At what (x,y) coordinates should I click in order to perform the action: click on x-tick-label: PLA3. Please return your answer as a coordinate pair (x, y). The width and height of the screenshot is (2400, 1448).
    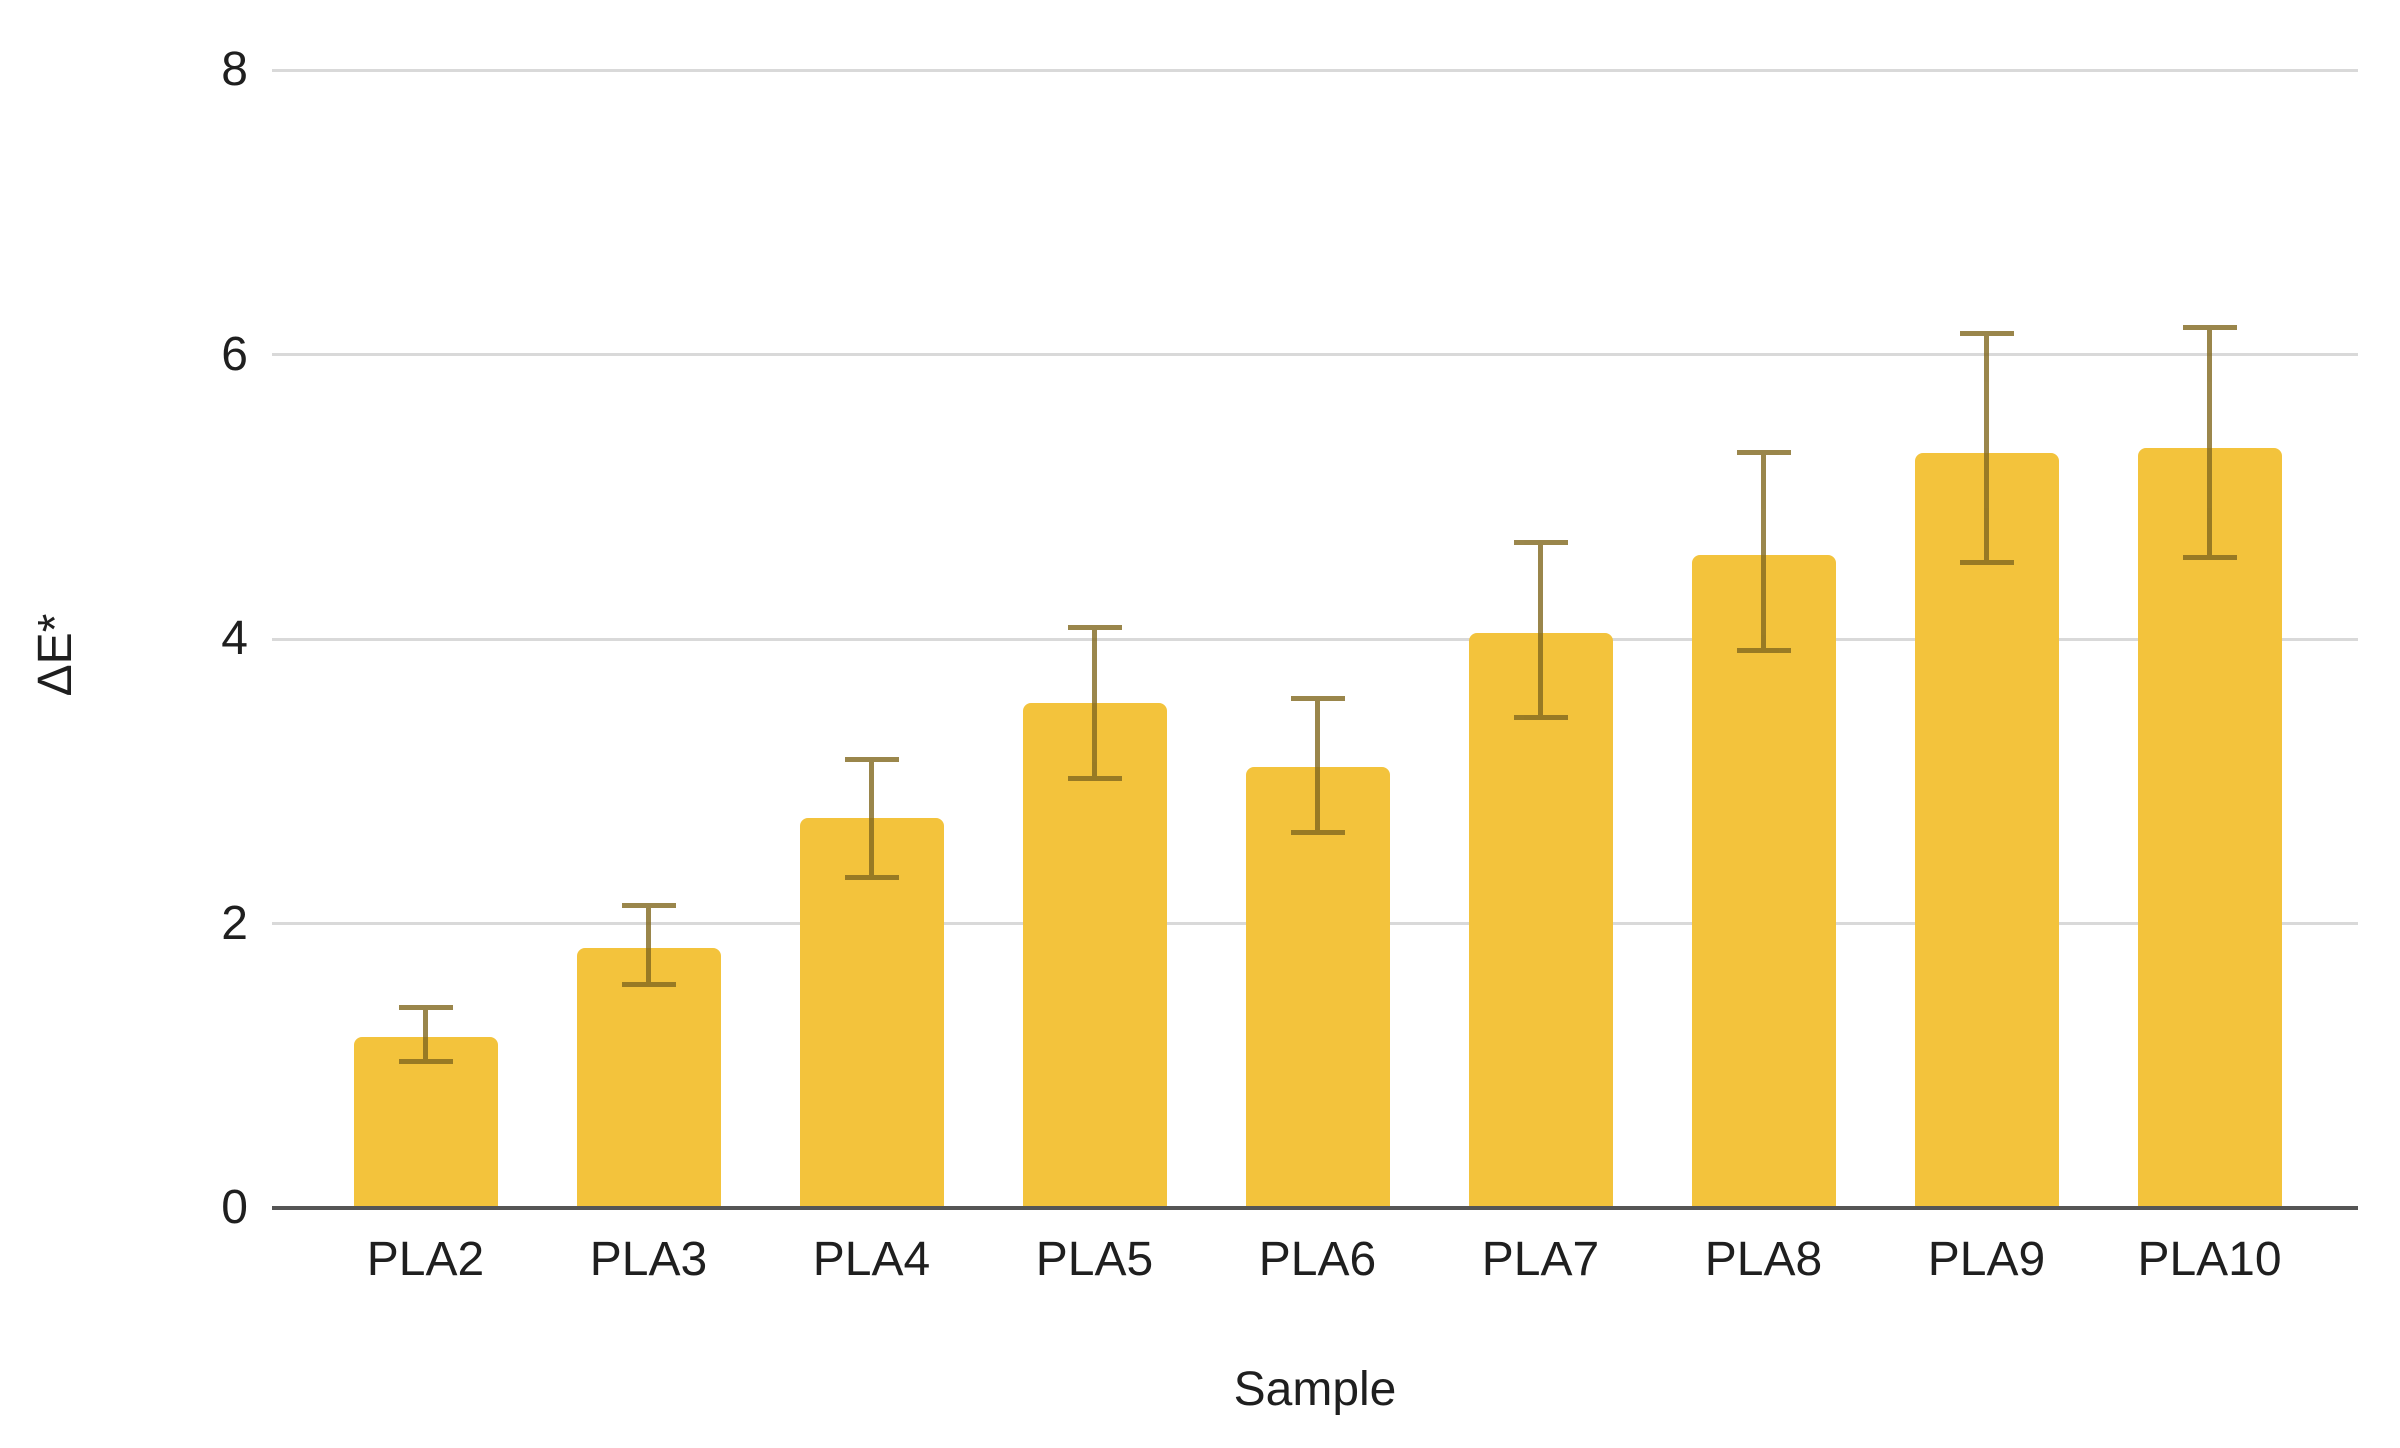
    Looking at the image, I should click on (648, 1259).